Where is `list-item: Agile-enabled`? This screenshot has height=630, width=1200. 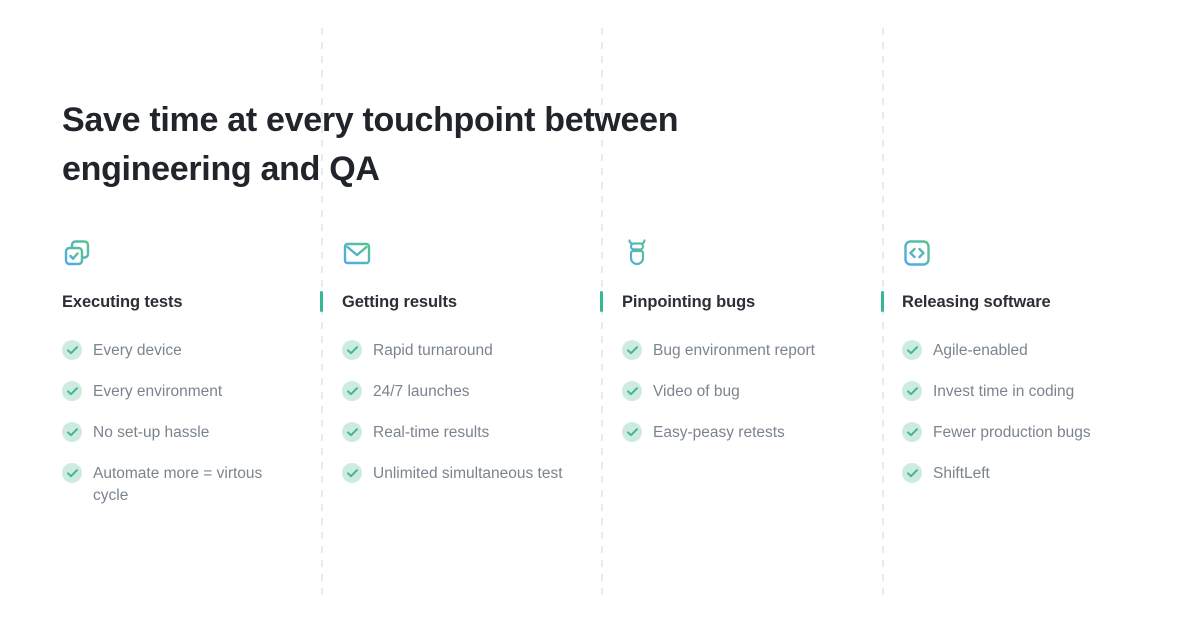 list-item: Agile-enabled is located at coordinates (1042, 351).